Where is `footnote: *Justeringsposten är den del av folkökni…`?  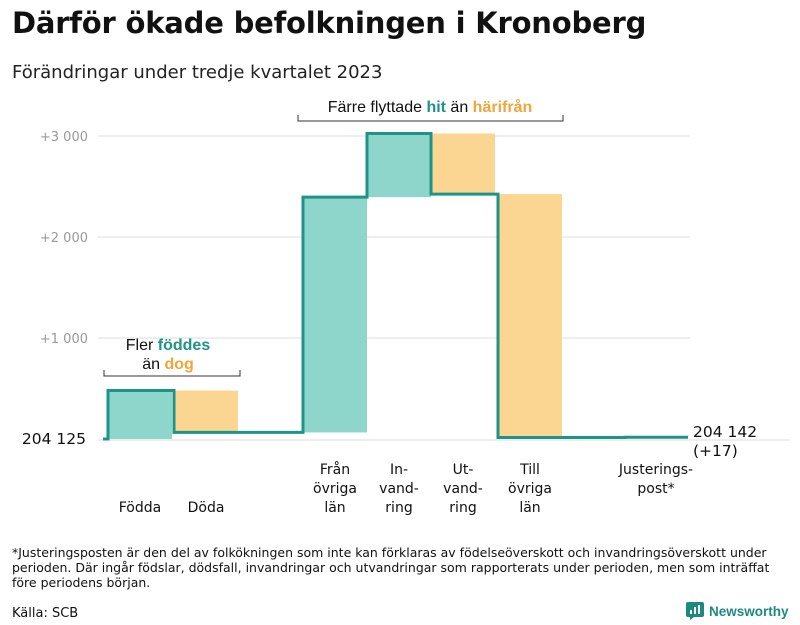
footnote: *Justeringsposten är den del av folkökni… is located at coordinates (391, 567).